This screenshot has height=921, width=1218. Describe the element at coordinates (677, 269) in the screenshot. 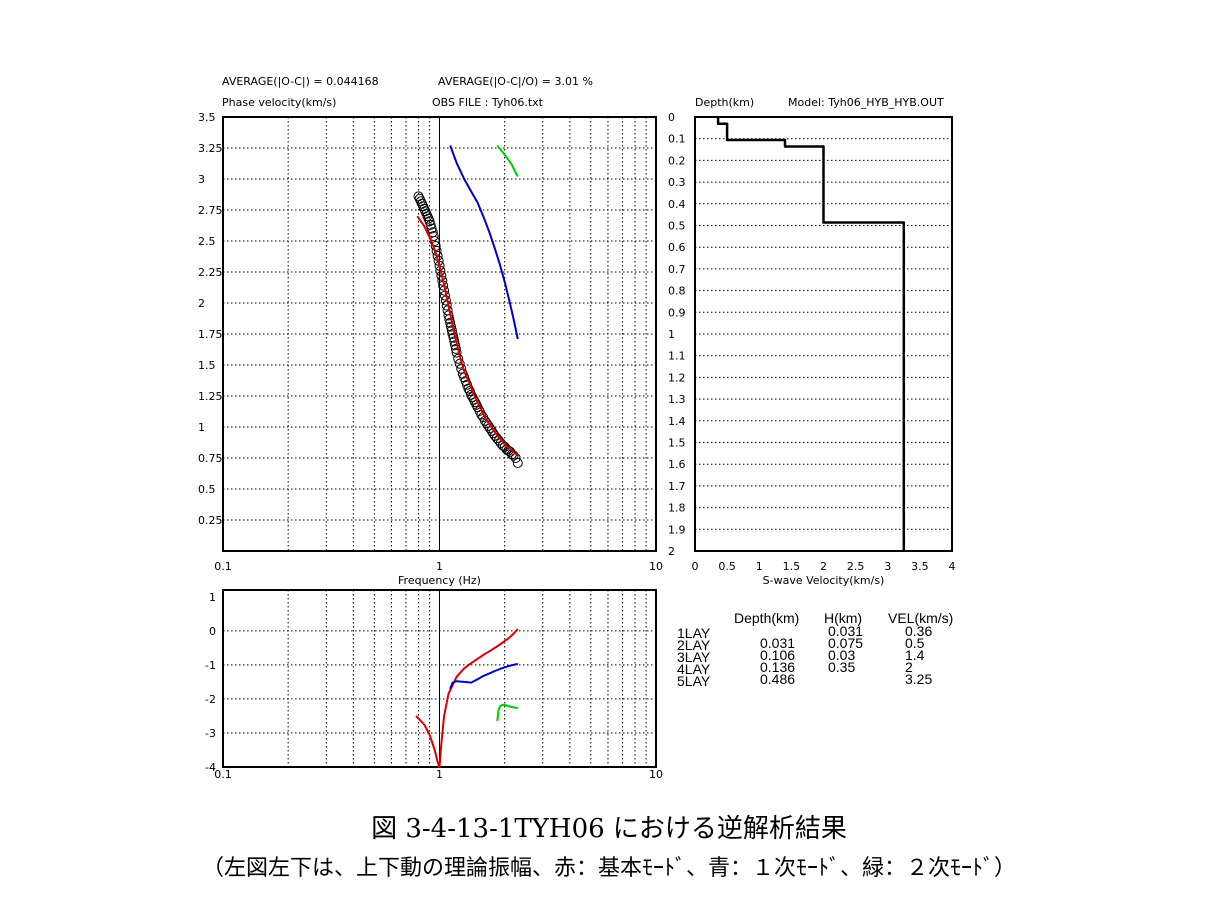

I see `depth-tick-label: 0.7` at that location.